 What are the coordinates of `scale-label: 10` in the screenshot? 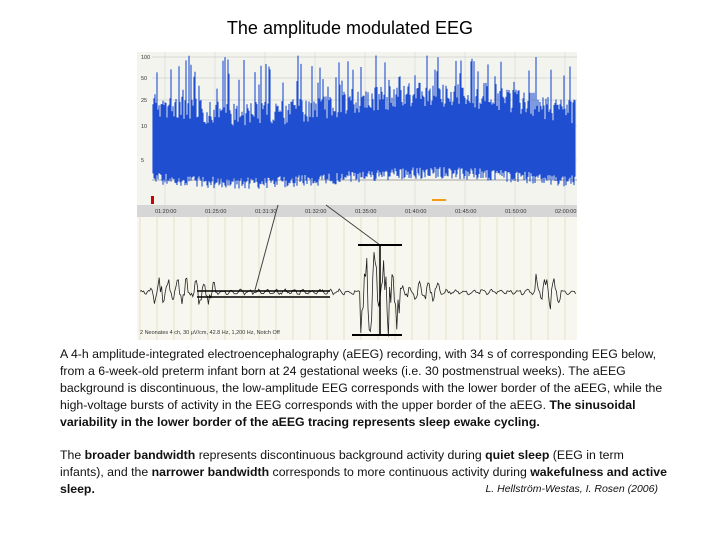 It's located at (144, 127).